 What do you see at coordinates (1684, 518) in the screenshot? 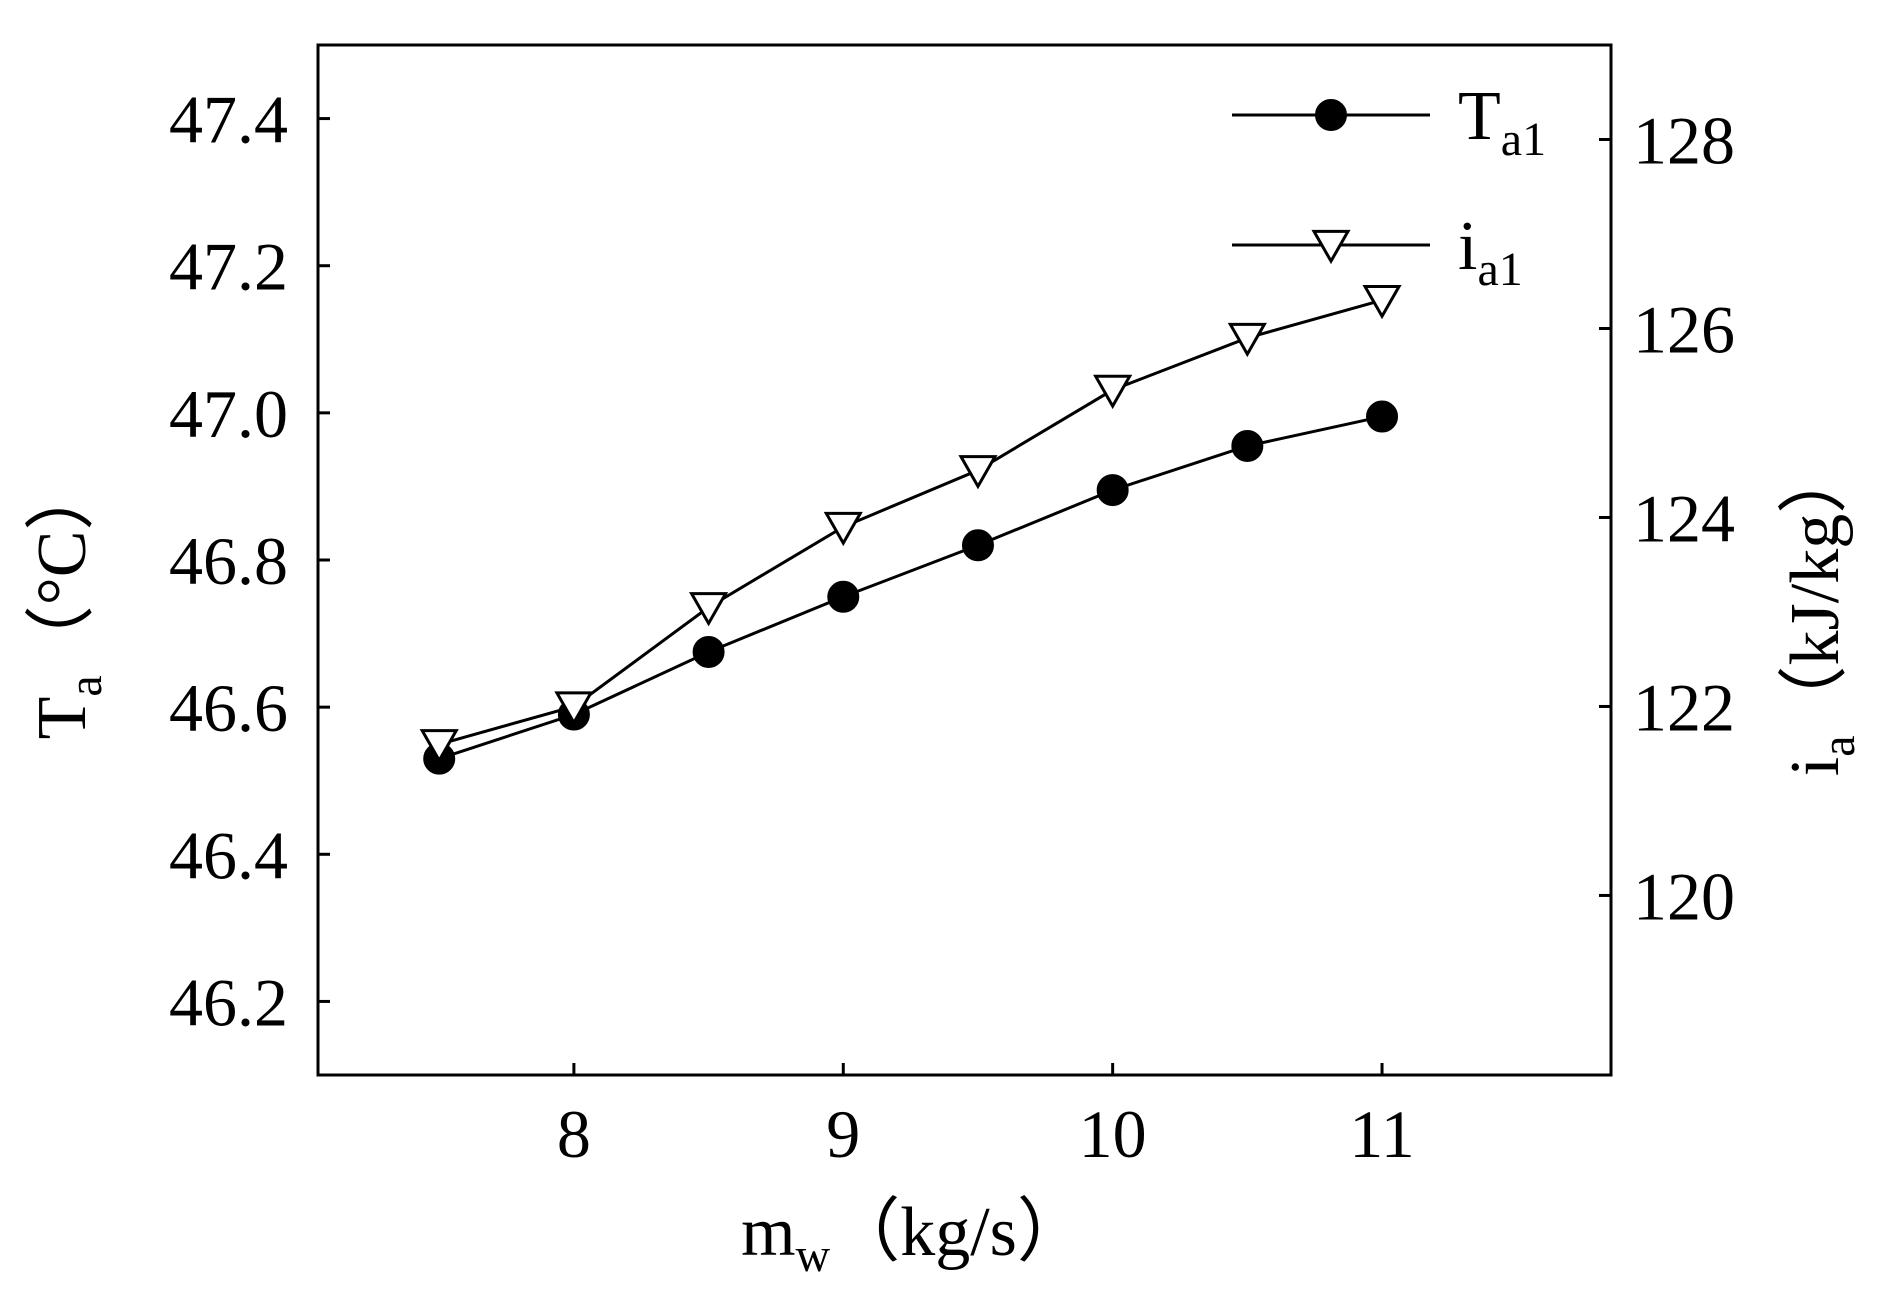
I see `y-right-tick-label: 124` at bounding box center [1684, 518].